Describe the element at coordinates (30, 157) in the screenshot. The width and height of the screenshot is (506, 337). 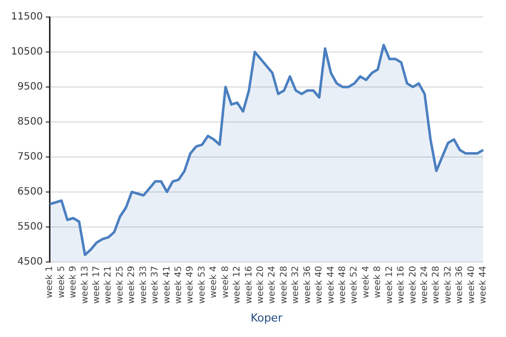
I see `y-tick-label: 7500` at that location.